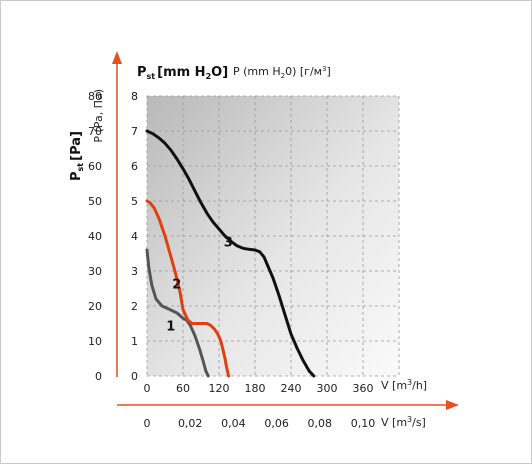  What do you see at coordinates (255, 388) in the screenshot?
I see `x-m3h-tick-label: 180` at bounding box center [255, 388].